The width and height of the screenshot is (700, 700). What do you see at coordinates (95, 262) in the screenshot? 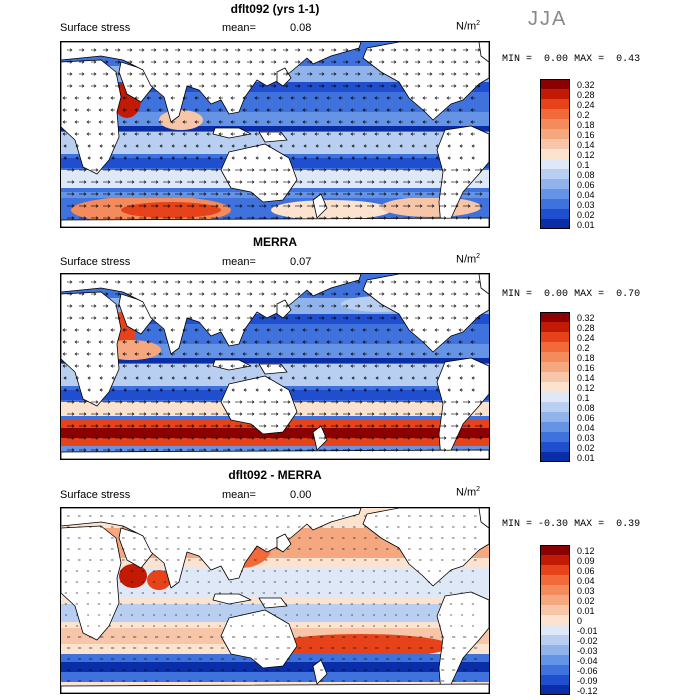
I see `panel-2-field: Surface stress` at bounding box center [95, 262].